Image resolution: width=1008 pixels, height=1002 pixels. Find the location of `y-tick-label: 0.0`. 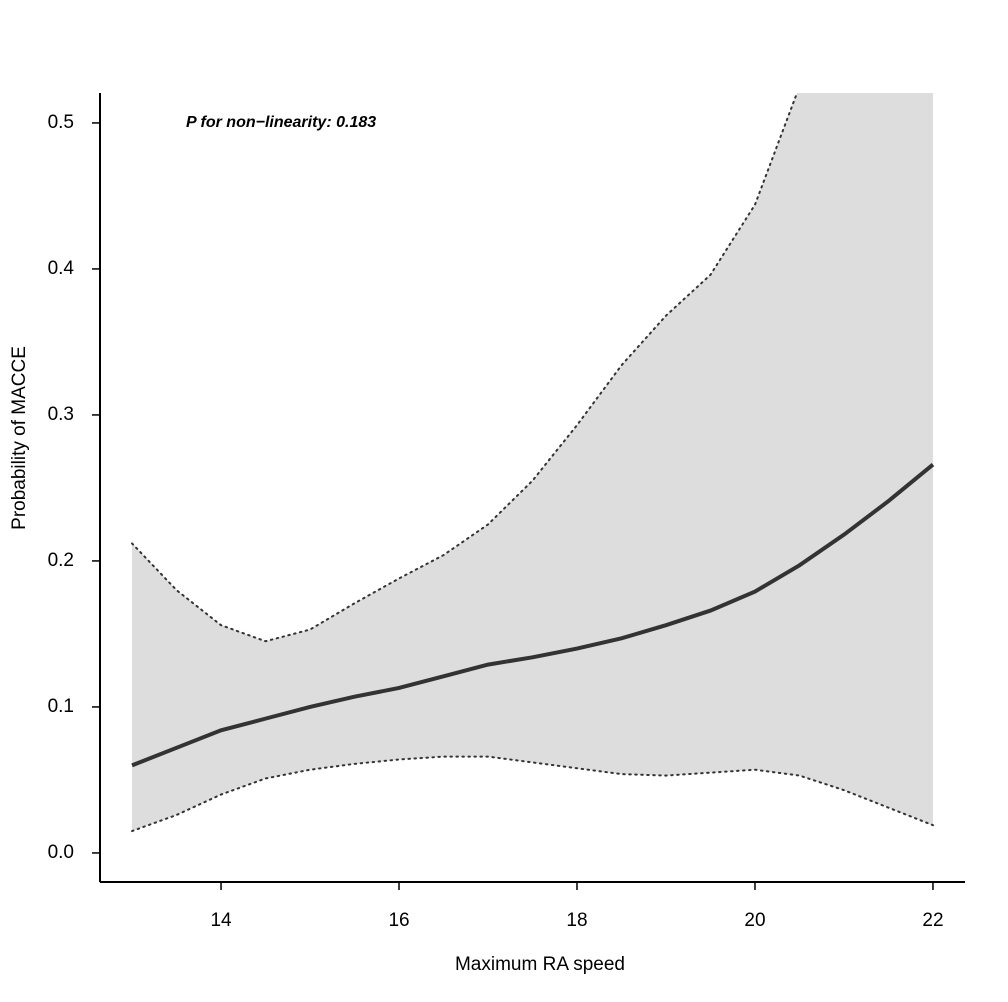

y-tick-label: 0.0 is located at coordinates (61, 852).